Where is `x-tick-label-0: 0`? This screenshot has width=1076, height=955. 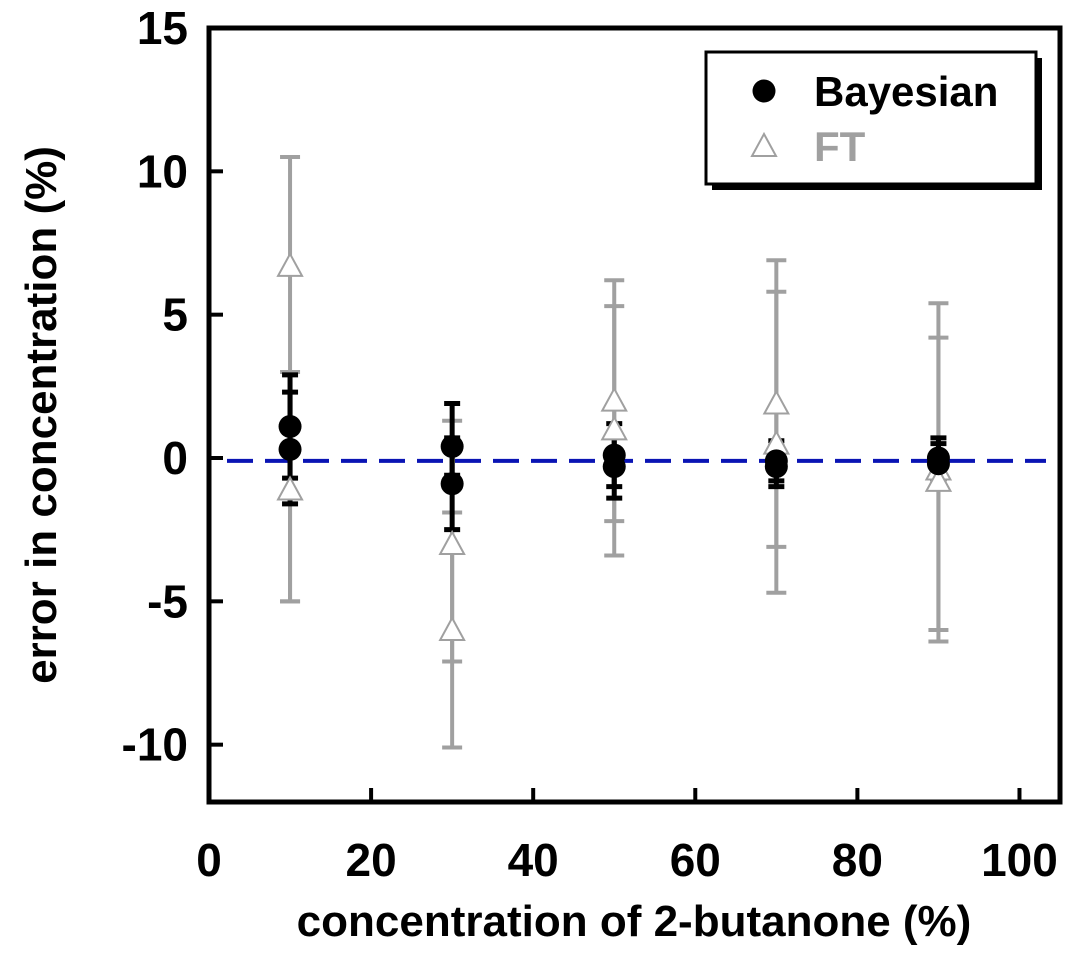
x-tick-label-0: 0 is located at coordinates (209, 860).